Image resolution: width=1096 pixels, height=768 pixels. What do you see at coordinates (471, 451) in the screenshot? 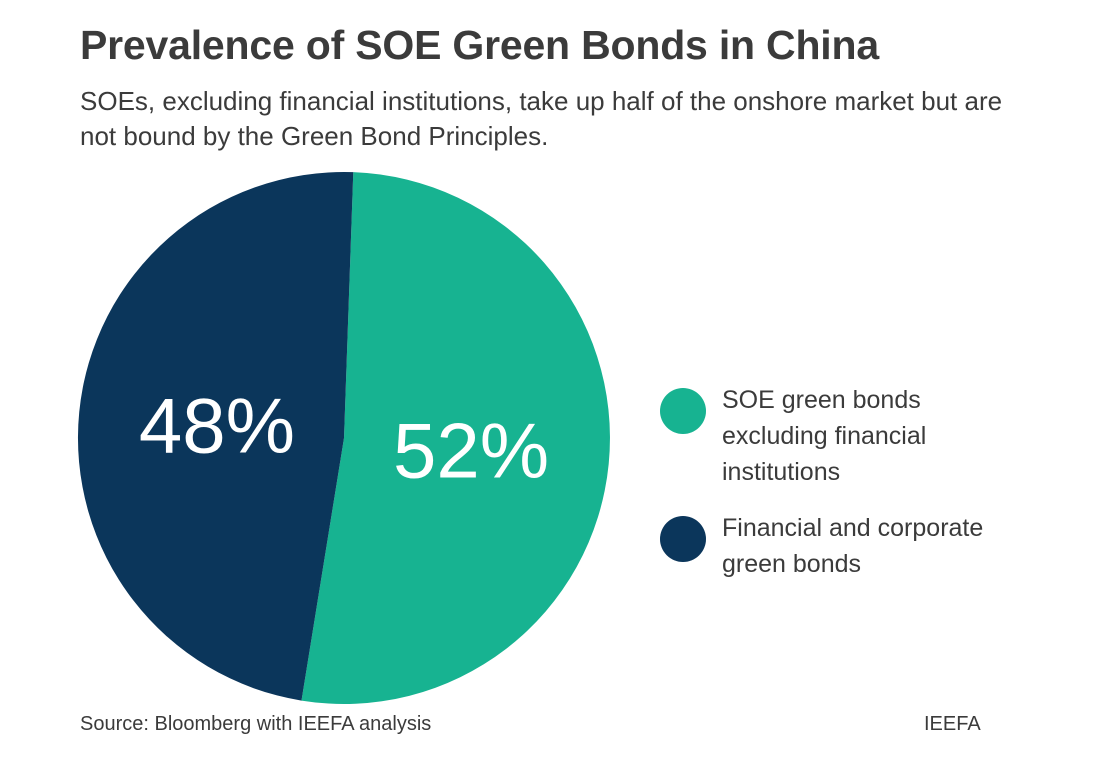
I see `pie-label-soe: 52%` at bounding box center [471, 451].